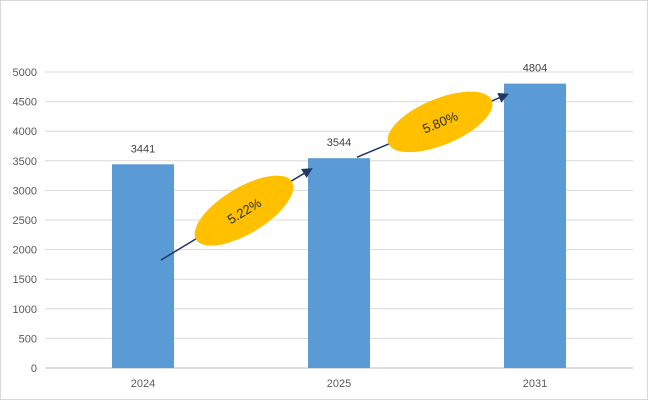 This screenshot has width=648, height=404. Describe the element at coordinates (28, 339) in the screenshot. I see `y-tick-label: 500` at that location.